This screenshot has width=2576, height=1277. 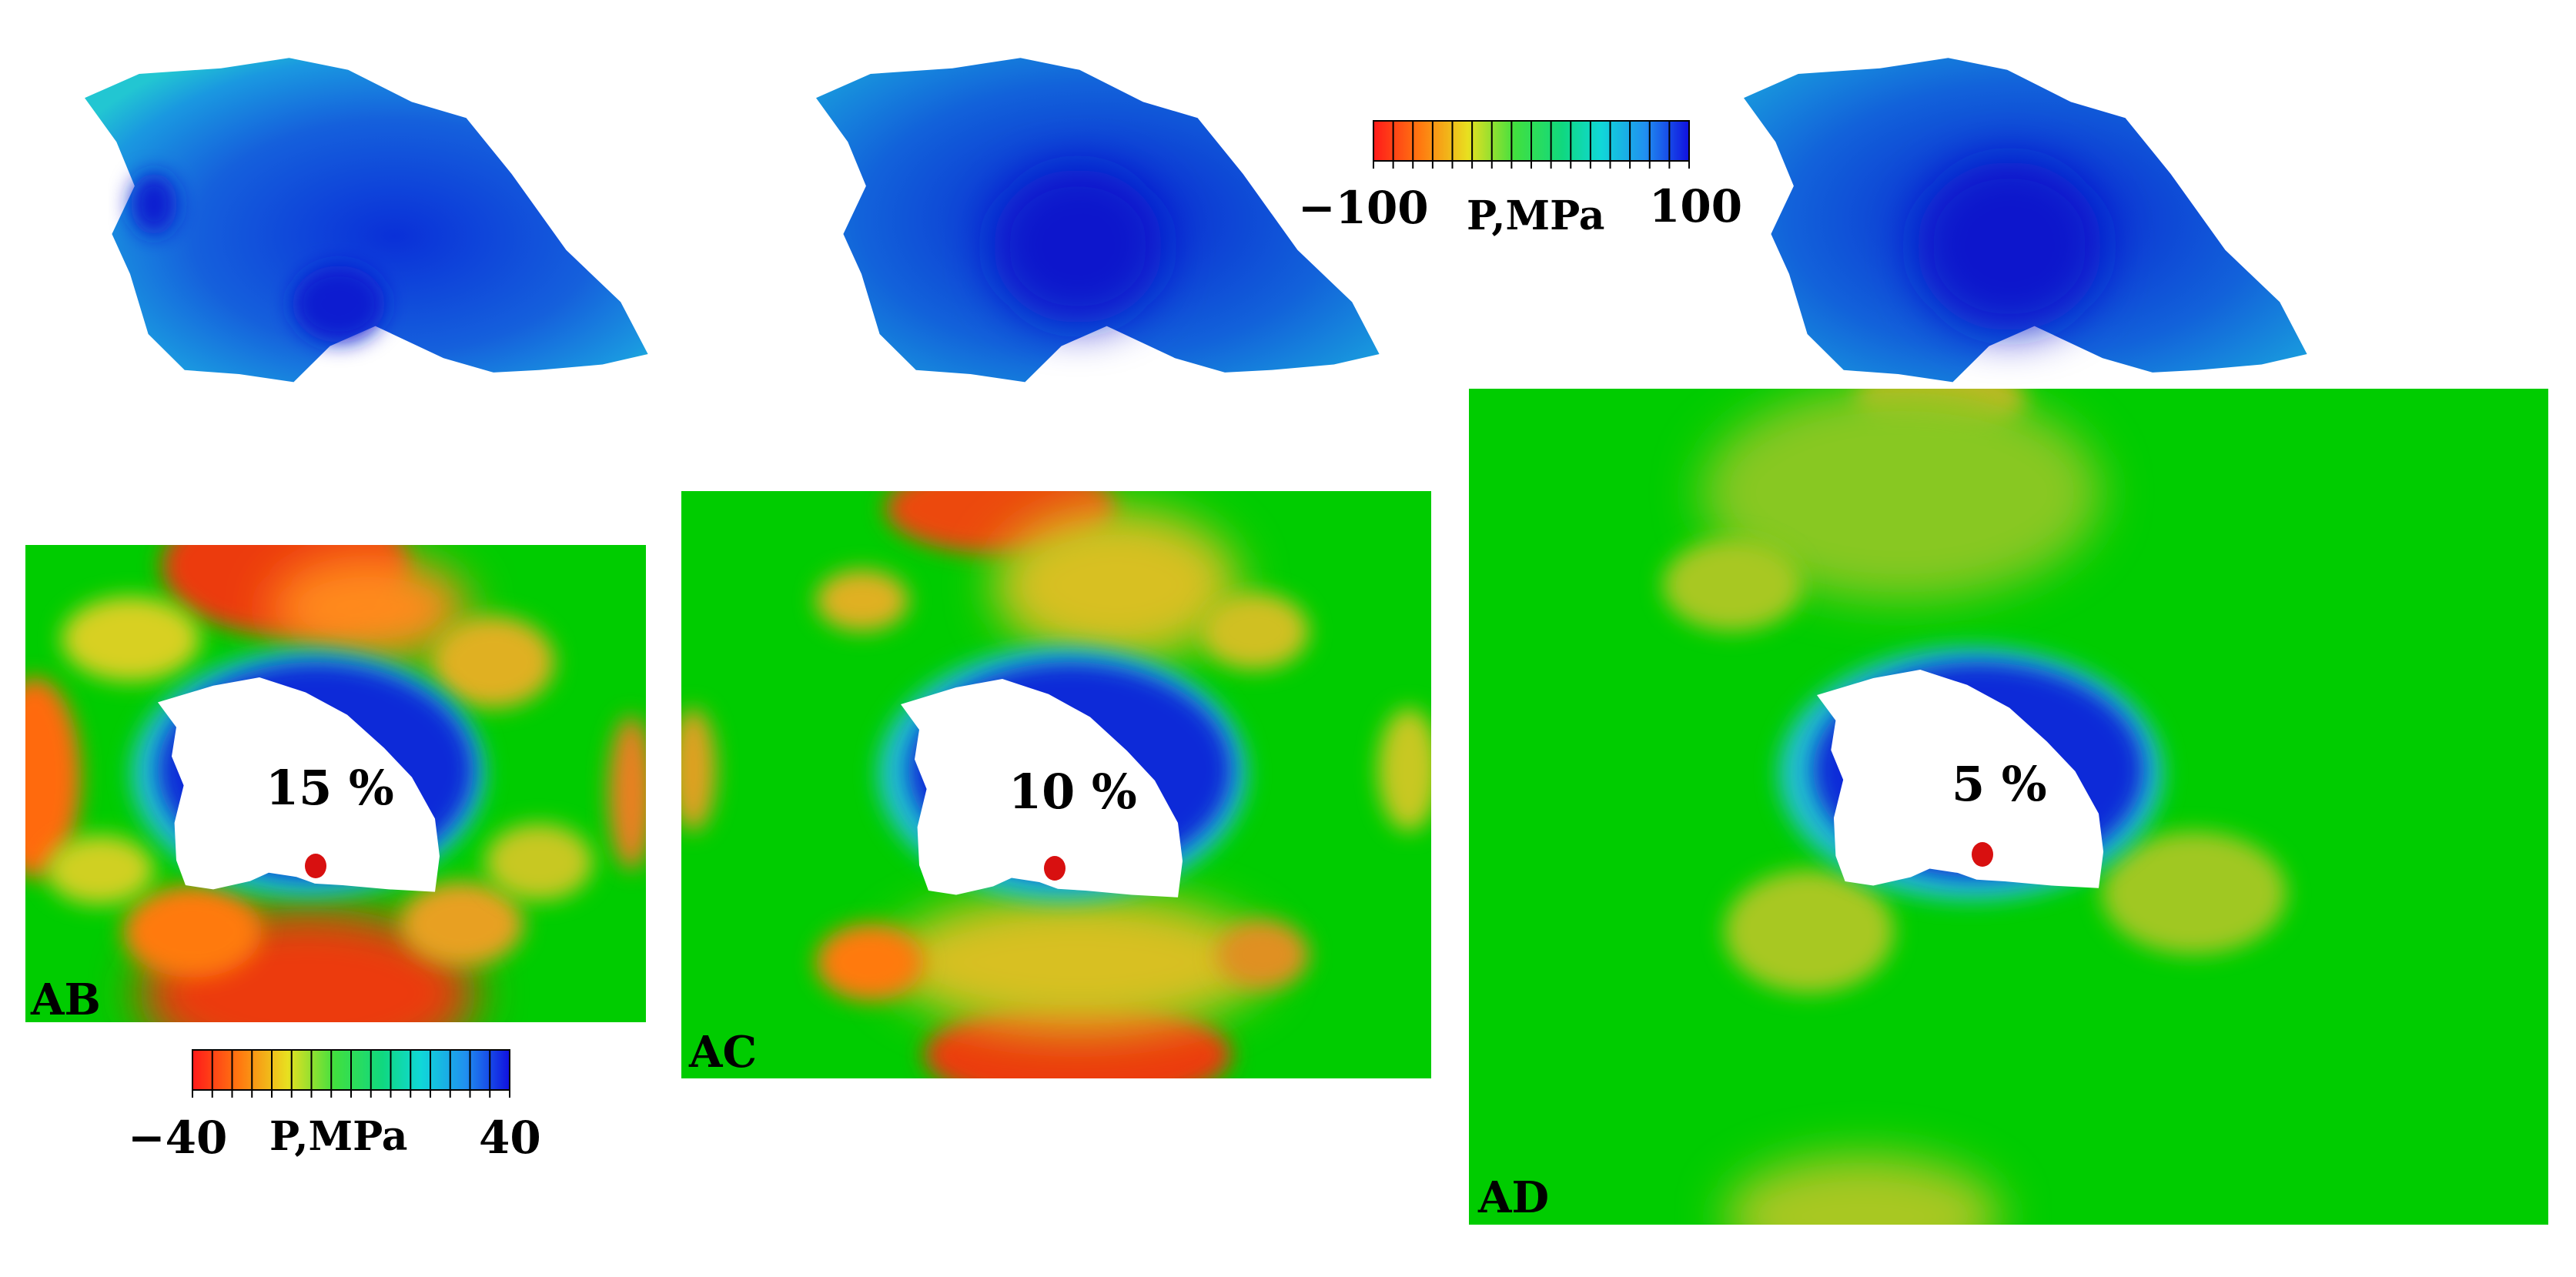 I want to click on colorbar-matrix-min: −40, so click(x=177, y=1138).